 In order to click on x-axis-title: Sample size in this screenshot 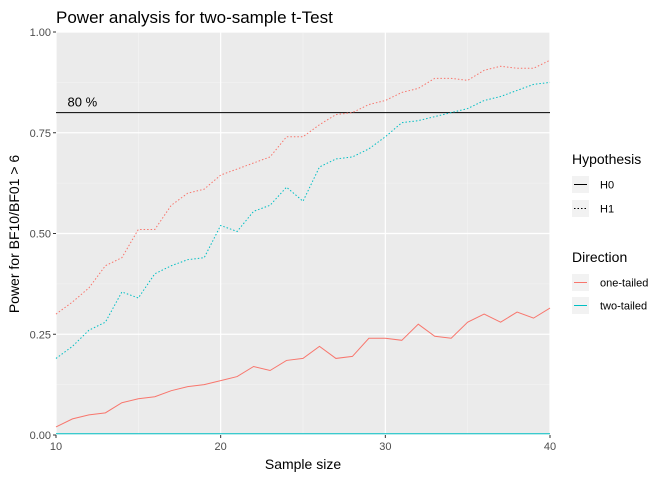, I will do `click(303, 464)`.